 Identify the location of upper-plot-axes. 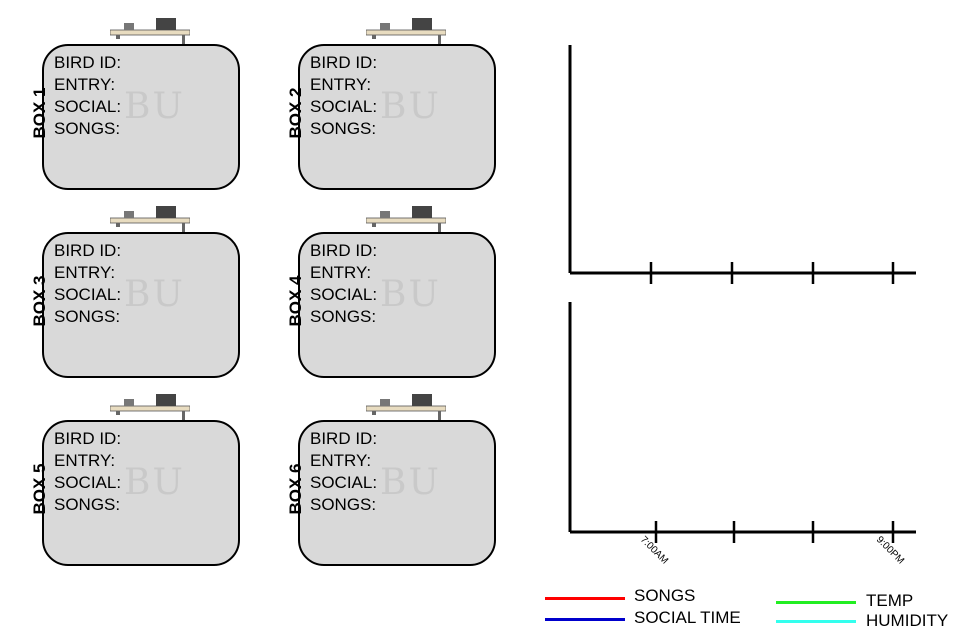
(742, 164).